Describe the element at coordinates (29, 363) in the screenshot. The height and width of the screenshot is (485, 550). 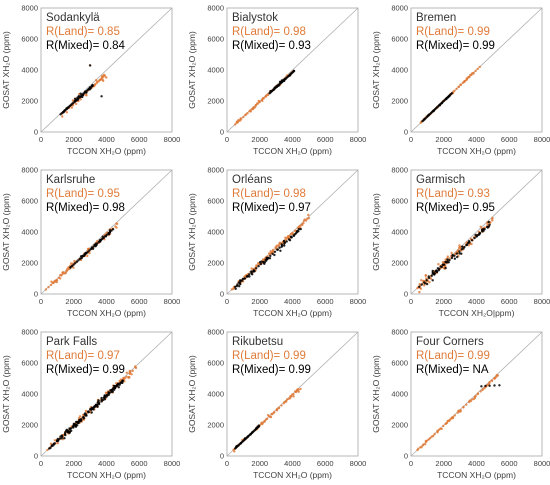
I see `y-tick-label: 6000` at that location.